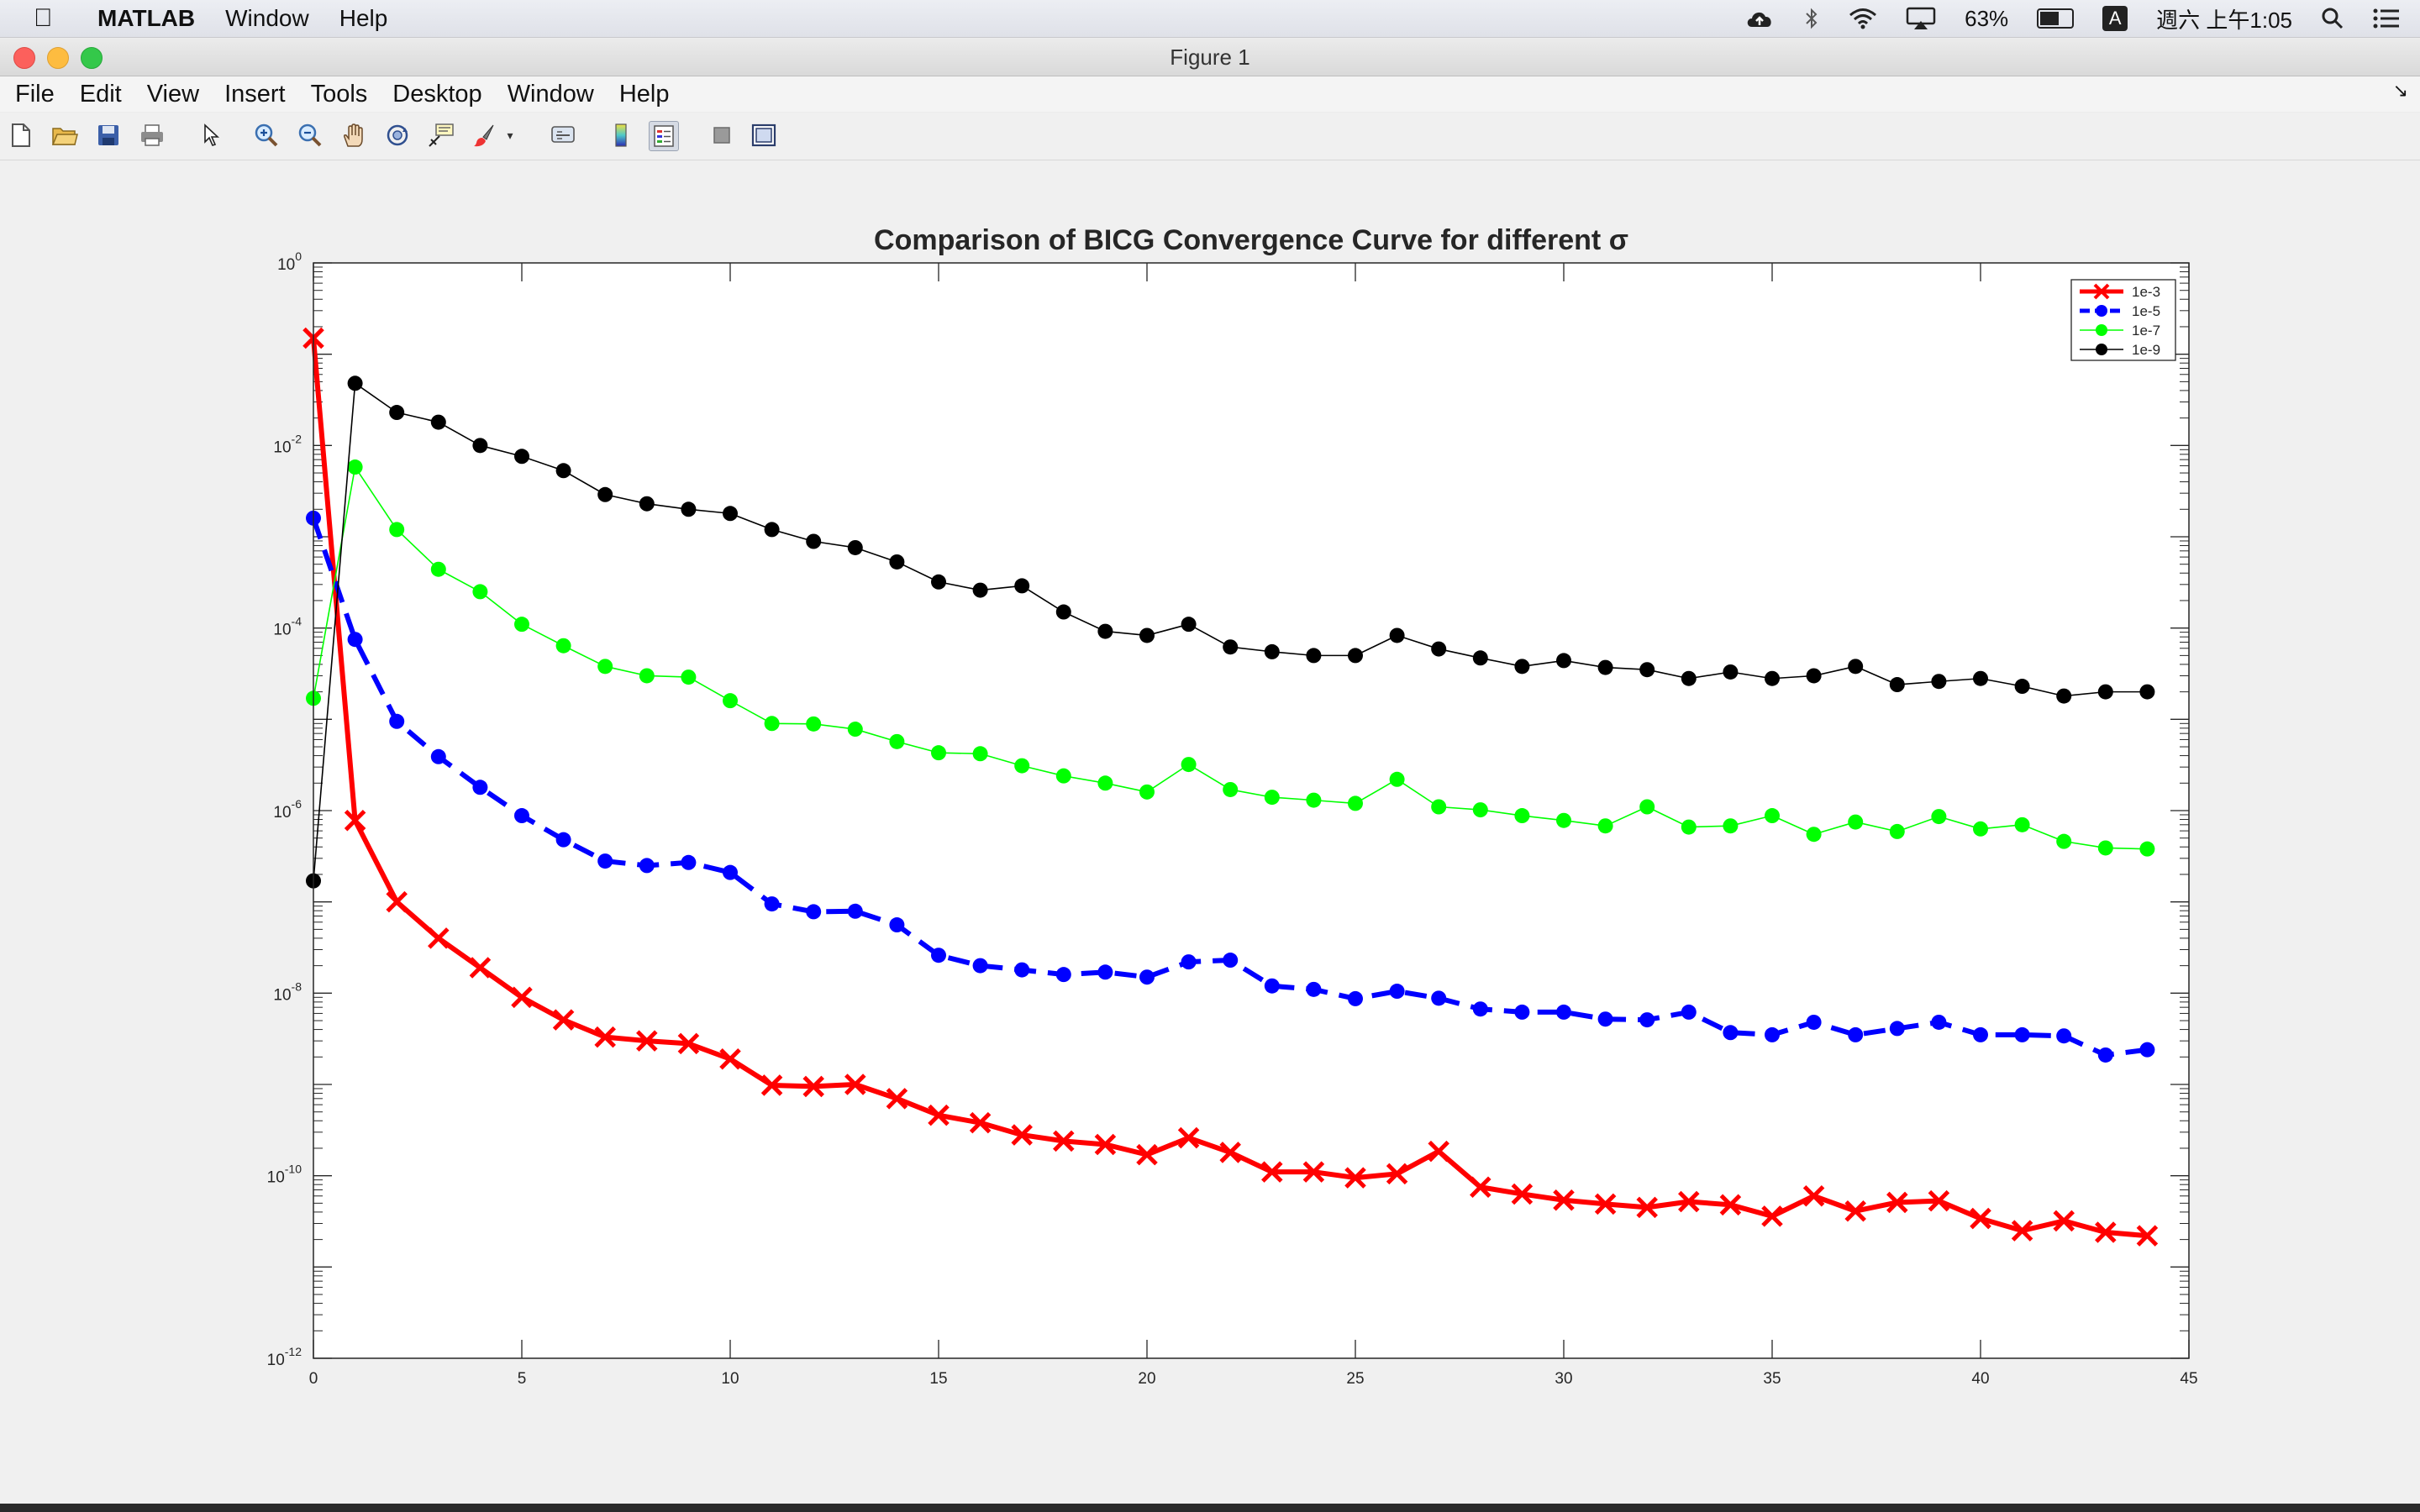 The height and width of the screenshot is (1512, 2420). What do you see at coordinates (564, 135) in the screenshot?
I see `link-plot-icon` at bounding box center [564, 135].